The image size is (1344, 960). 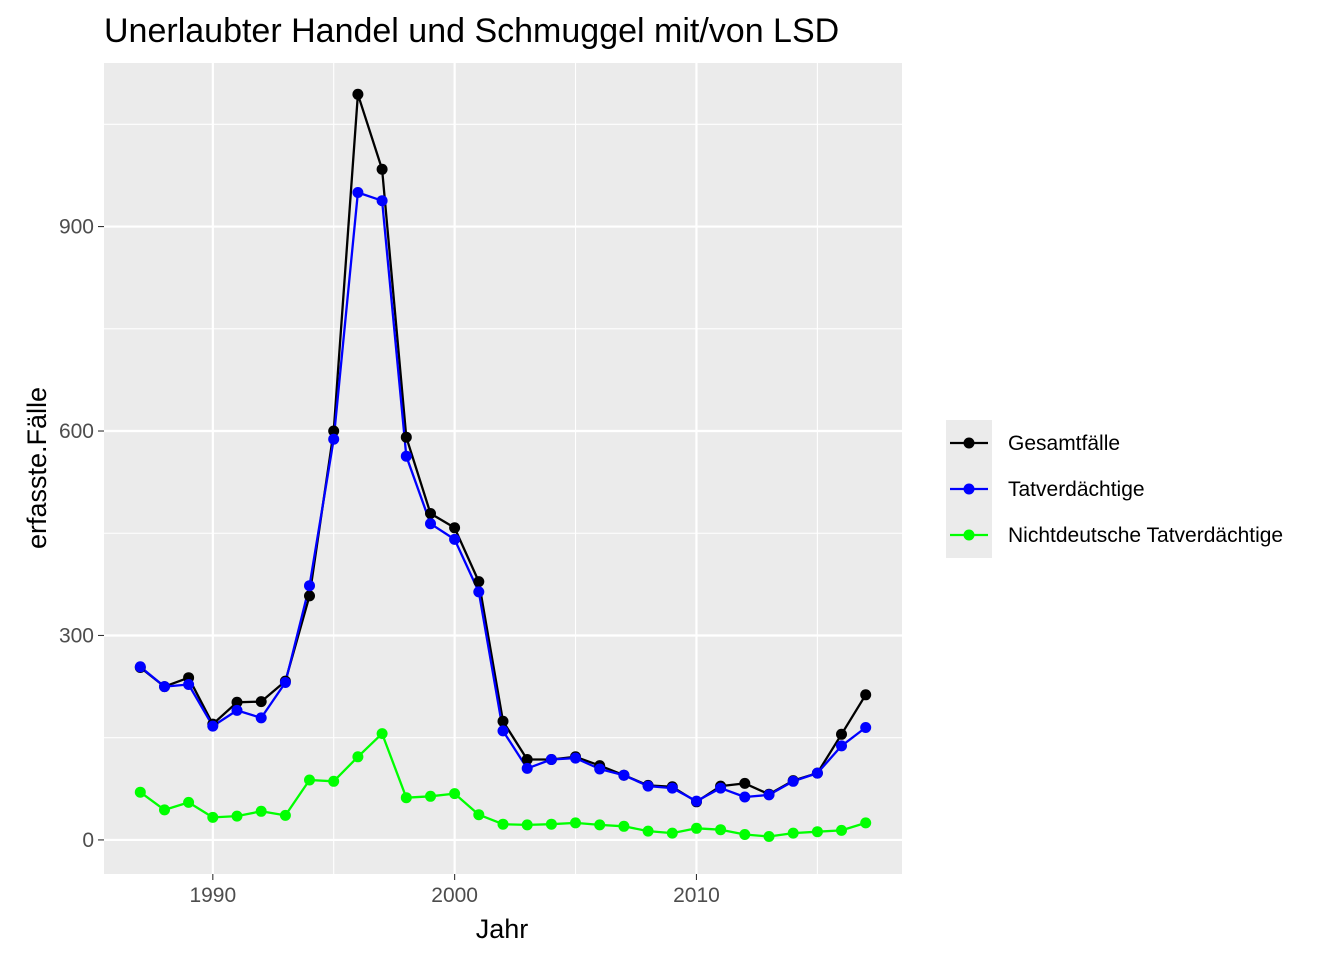 What do you see at coordinates (81, 534) in the screenshot?
I see `y-axis: 0 300 600 900` at bounding box center [81, 534].